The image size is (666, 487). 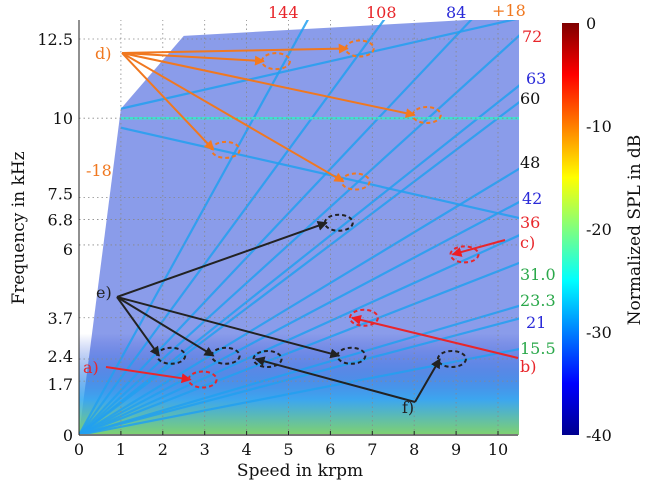 What do you see at coordinates (599, 332) in the screenshot?
I see `colorbar-tick-label: -30` at bounding box center [599, 332].